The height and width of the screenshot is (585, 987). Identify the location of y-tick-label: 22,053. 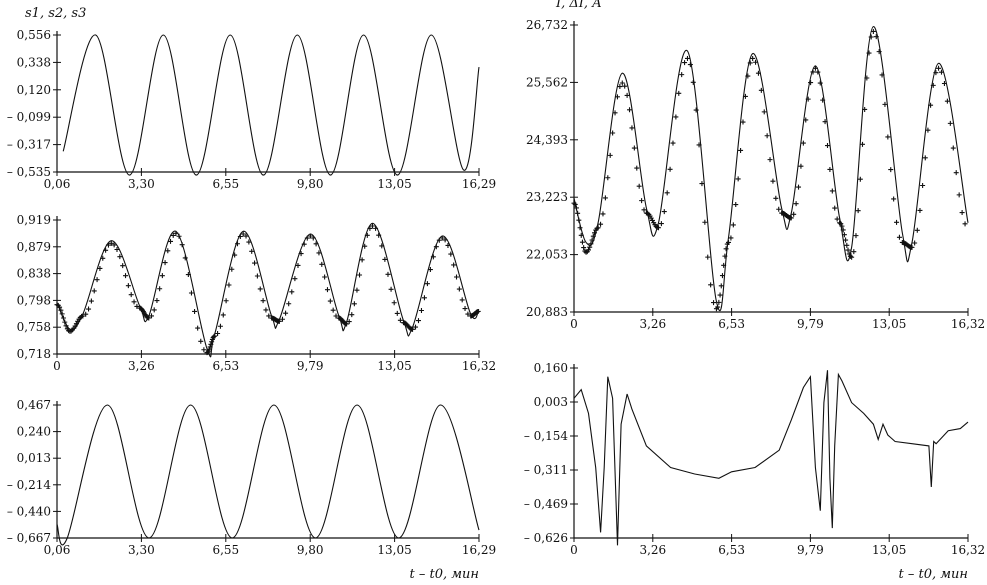
(547, 255).